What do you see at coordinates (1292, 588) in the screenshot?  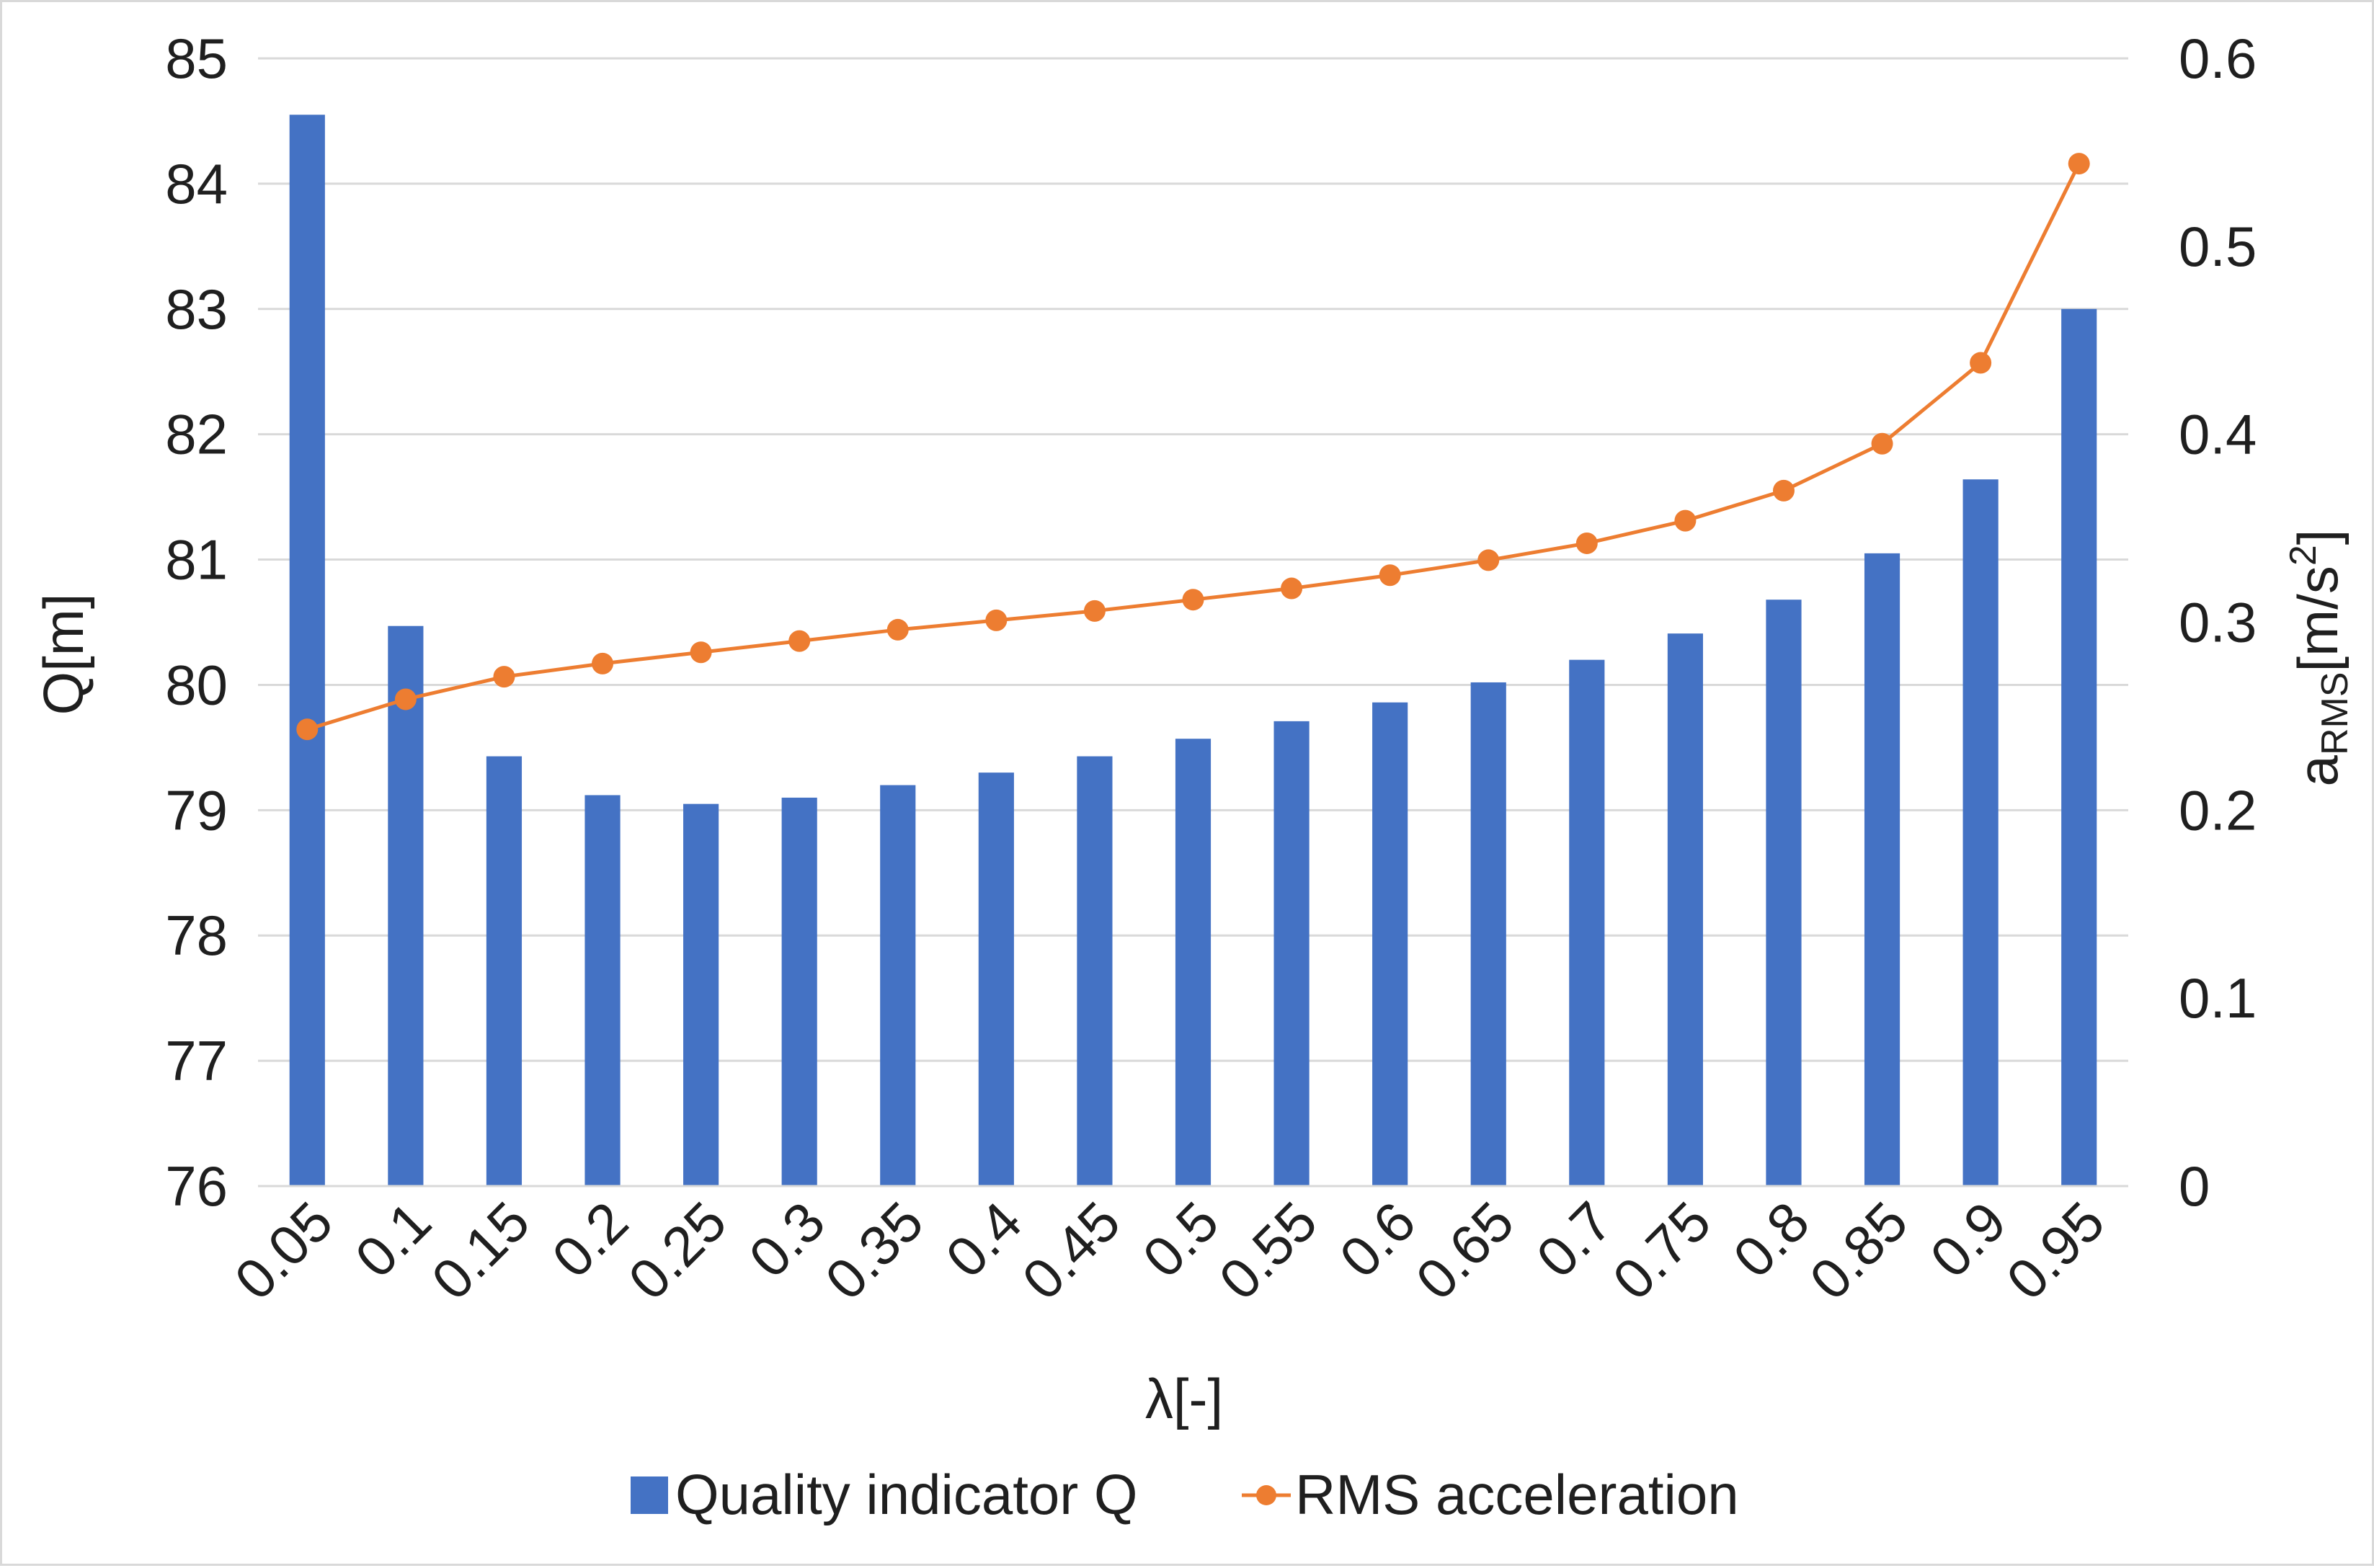 I see `rms-point-0.55` at bounding box center [1292, 588].